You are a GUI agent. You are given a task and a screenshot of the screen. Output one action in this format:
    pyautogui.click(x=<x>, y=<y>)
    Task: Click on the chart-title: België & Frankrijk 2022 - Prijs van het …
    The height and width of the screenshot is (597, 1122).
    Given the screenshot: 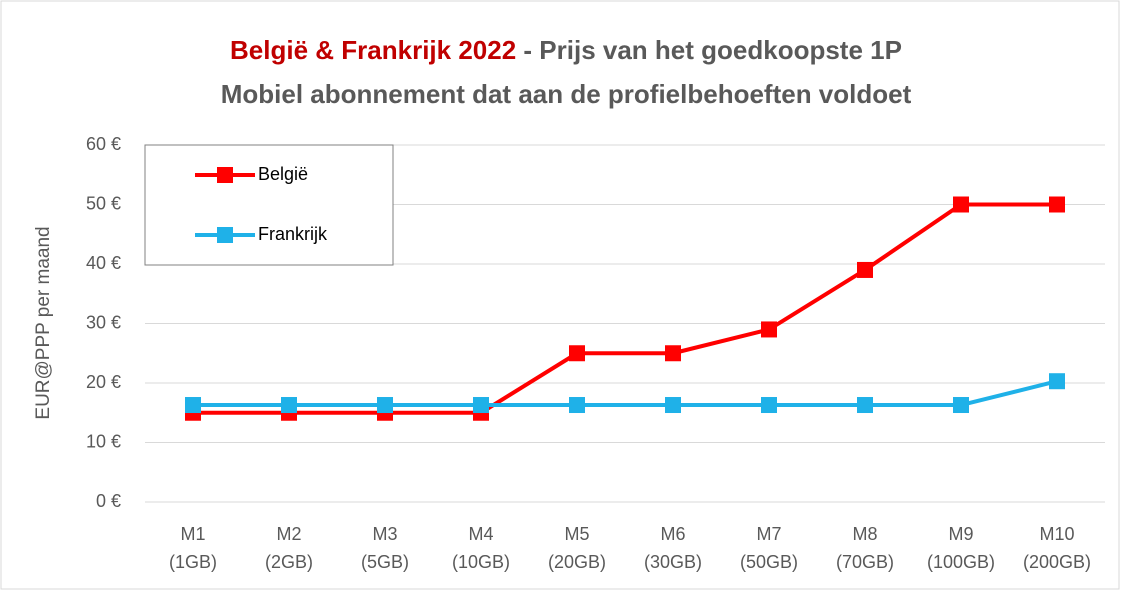 What is the action you would take?
    pyautogui.click(x=566, y=50)
    